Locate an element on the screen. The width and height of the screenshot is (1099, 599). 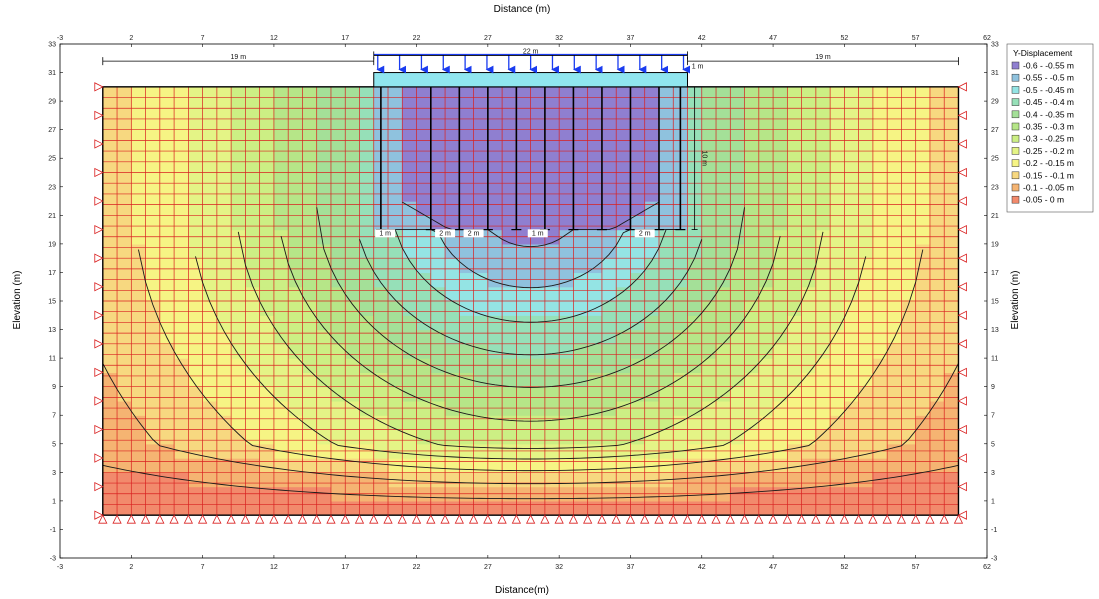
y-tick-label-right: 23 is located at coordinates (995, 187).